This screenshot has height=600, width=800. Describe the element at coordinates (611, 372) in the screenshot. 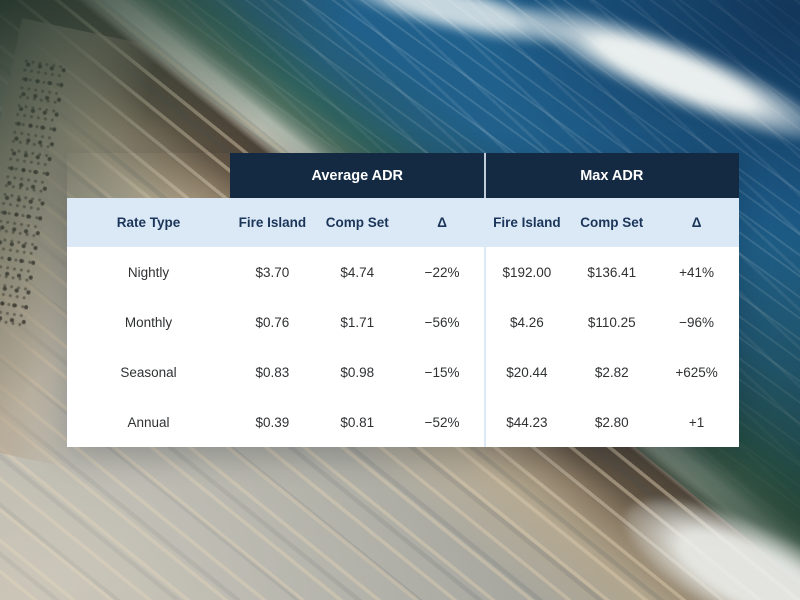

I see `table-cell: $2.82` at that location.